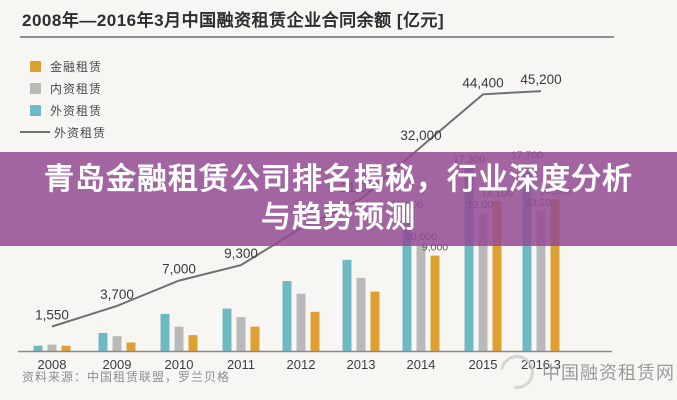  Describe the element at coordinates (117, 364) in the screenshot. I see `svg-text: 2009` at that location.